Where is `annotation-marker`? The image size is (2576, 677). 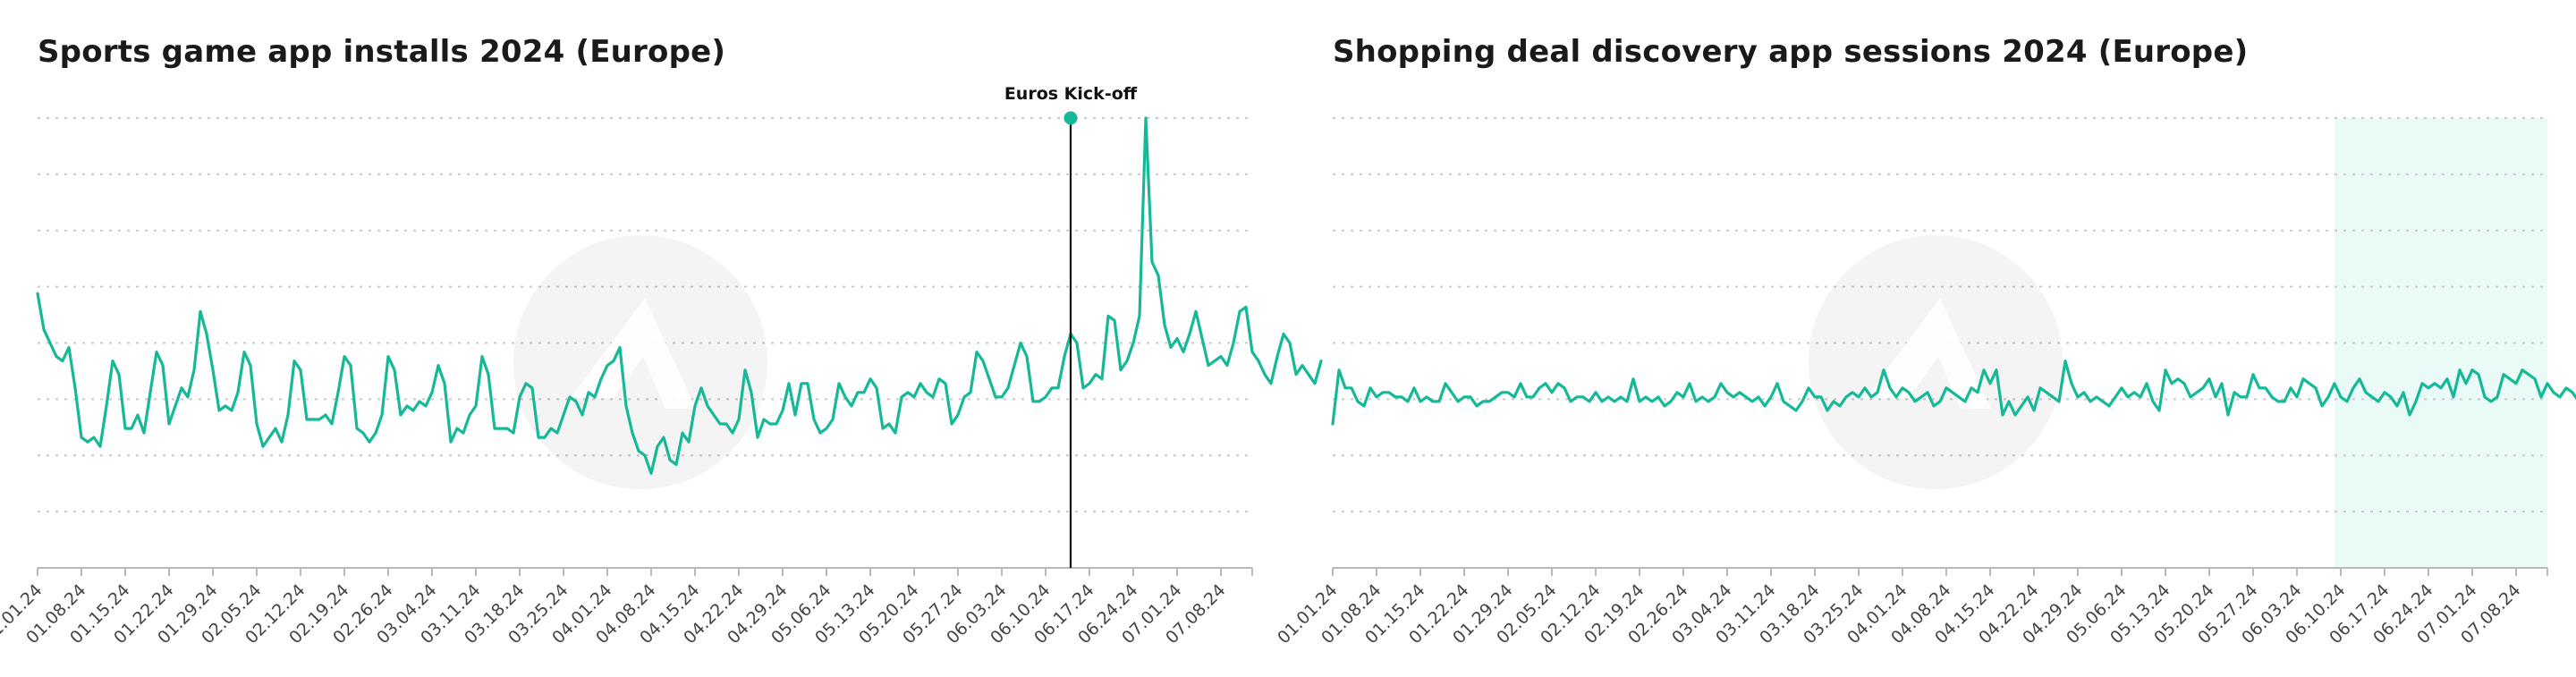
annotation-marker is located at coordinates (1070, 118).